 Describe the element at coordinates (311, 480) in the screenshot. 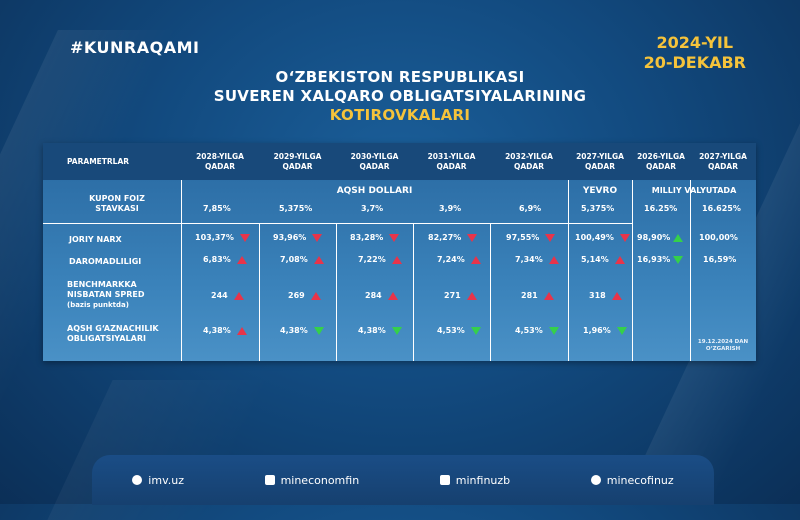

I see `footer-link-facebook: mineconomfin` at that location.